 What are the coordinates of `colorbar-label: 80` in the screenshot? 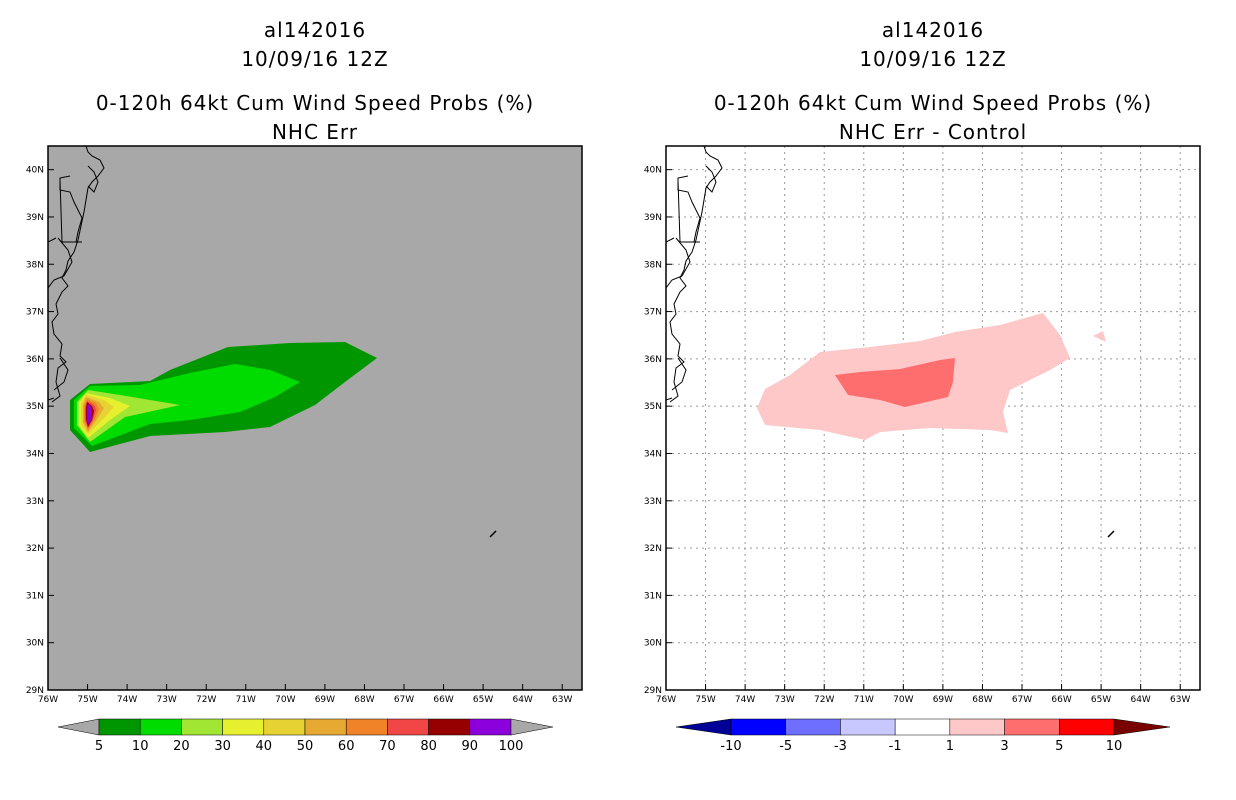 It's located at (428, 746).